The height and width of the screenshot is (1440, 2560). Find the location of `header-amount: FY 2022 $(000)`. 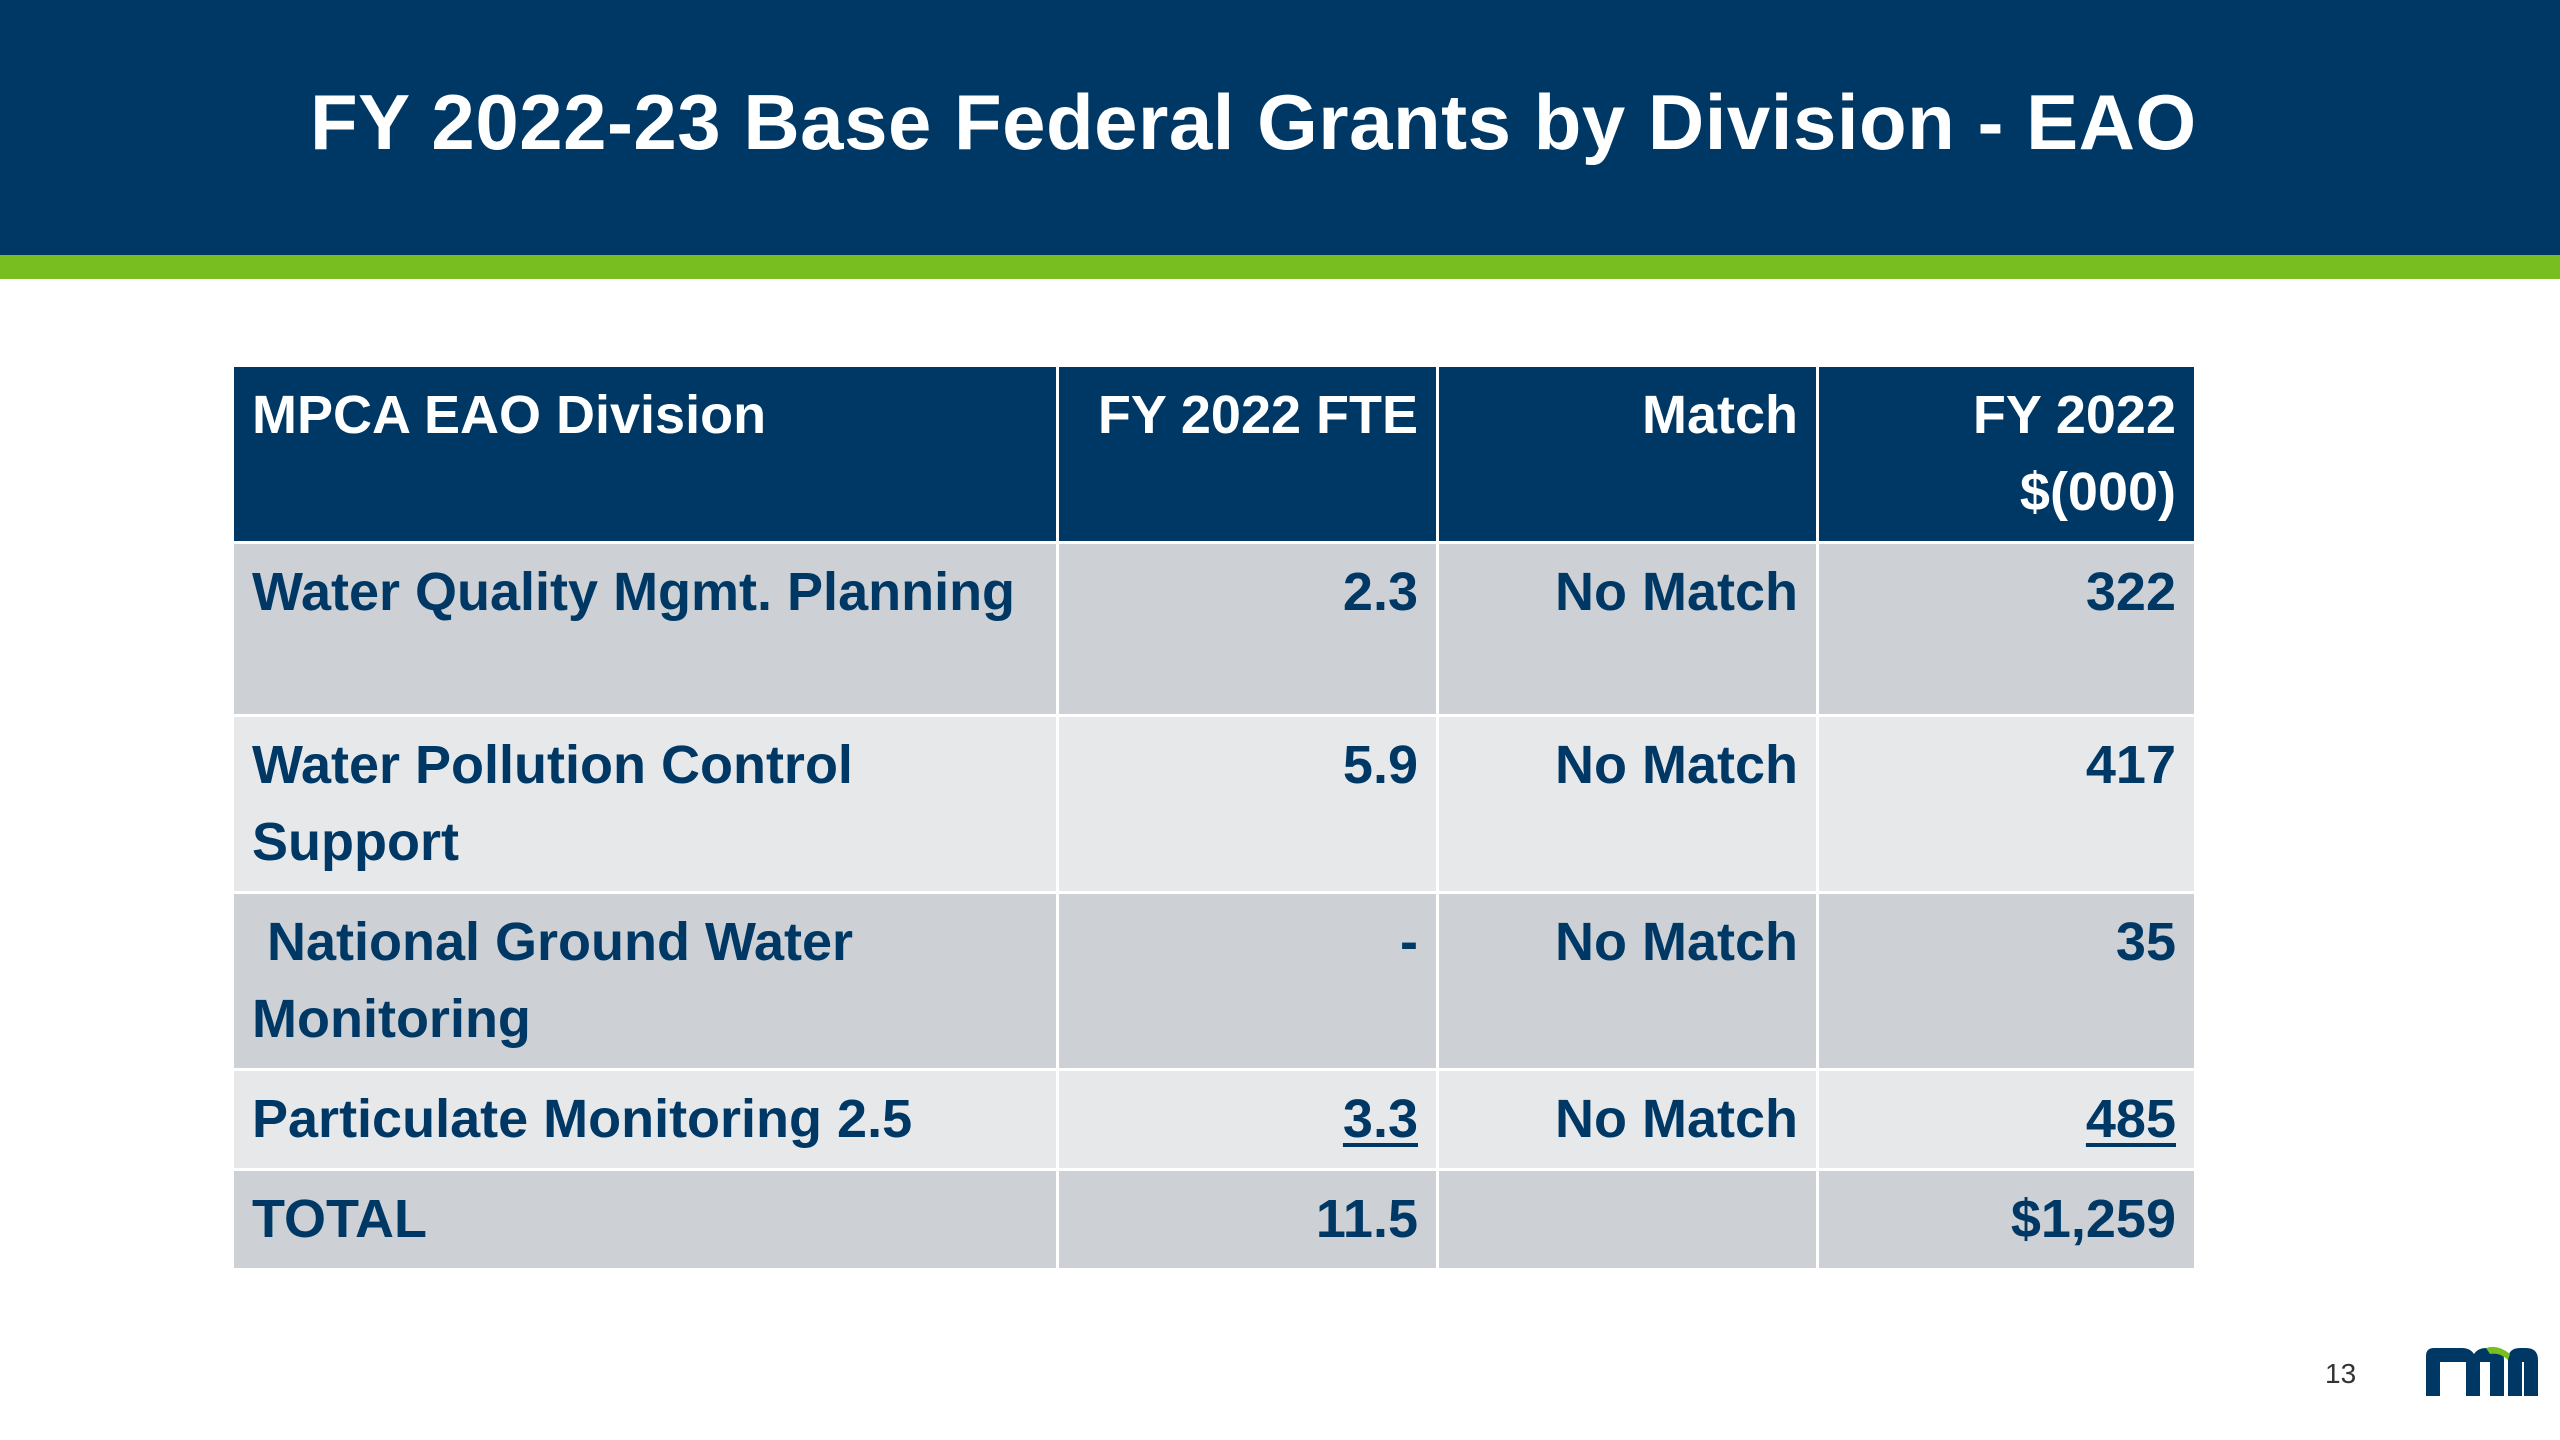

header-amount: FY 2022 $(000) is located at coordinates (2006, 454).